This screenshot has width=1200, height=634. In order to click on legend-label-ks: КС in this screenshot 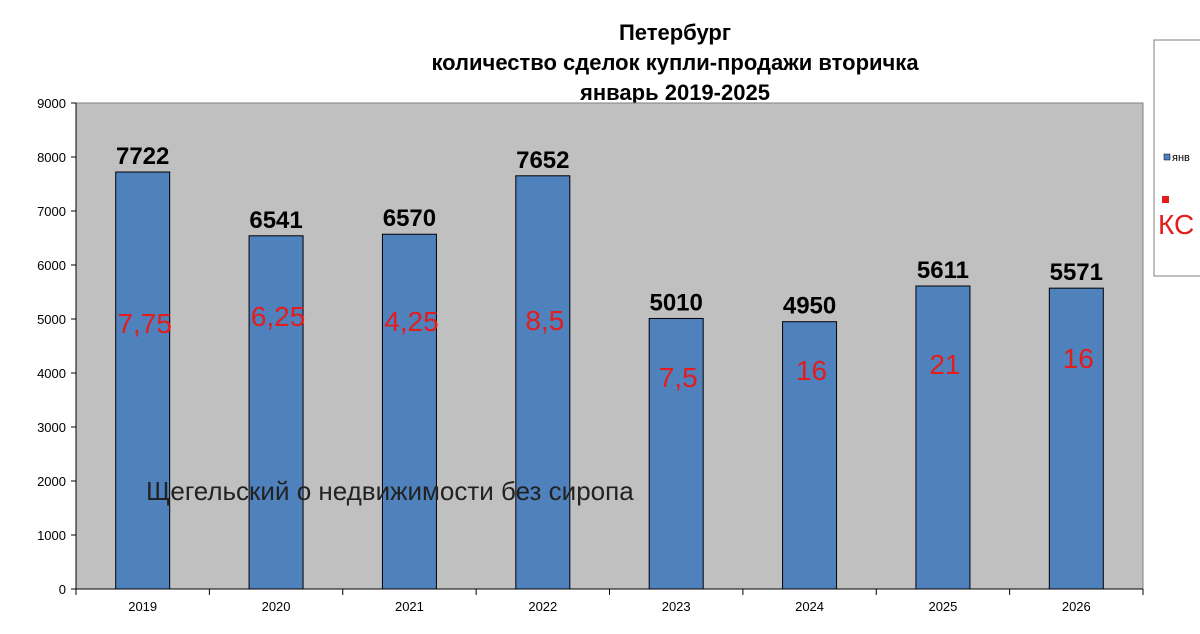, I will do `click(1176, 224)`.